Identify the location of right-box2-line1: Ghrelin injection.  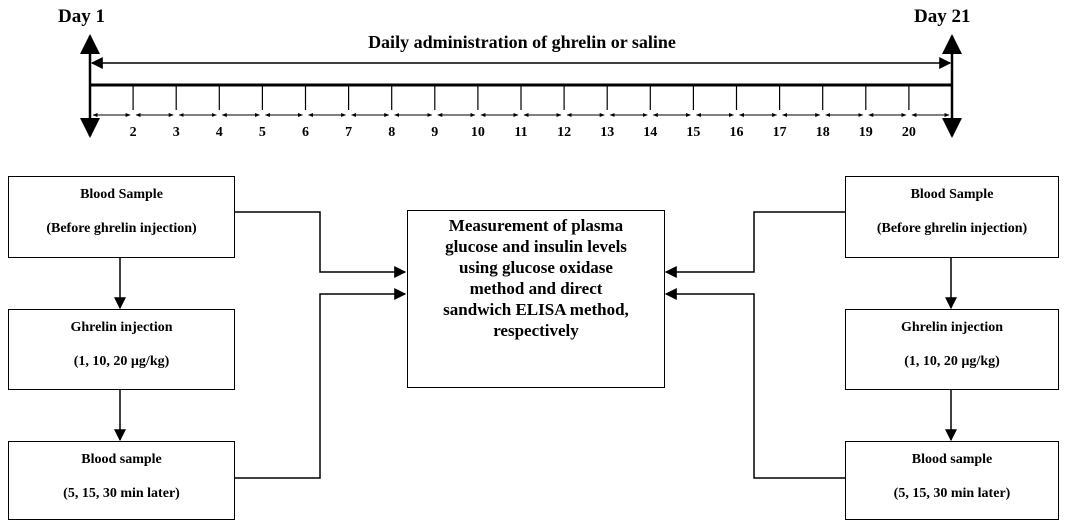
(952, 327).